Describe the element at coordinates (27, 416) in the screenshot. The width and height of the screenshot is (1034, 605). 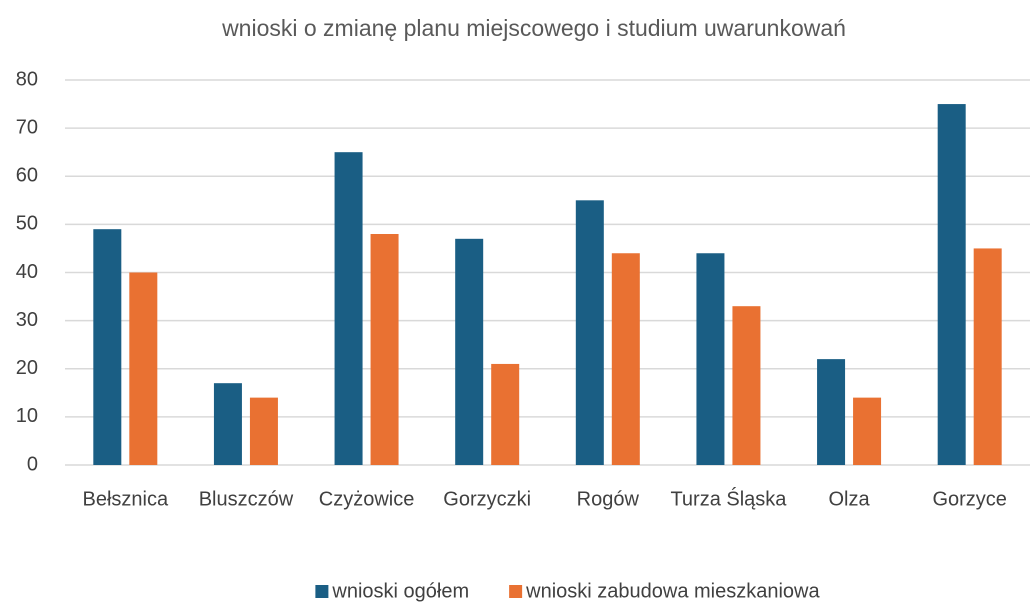
I see `y-tick-label: 10` at that location.